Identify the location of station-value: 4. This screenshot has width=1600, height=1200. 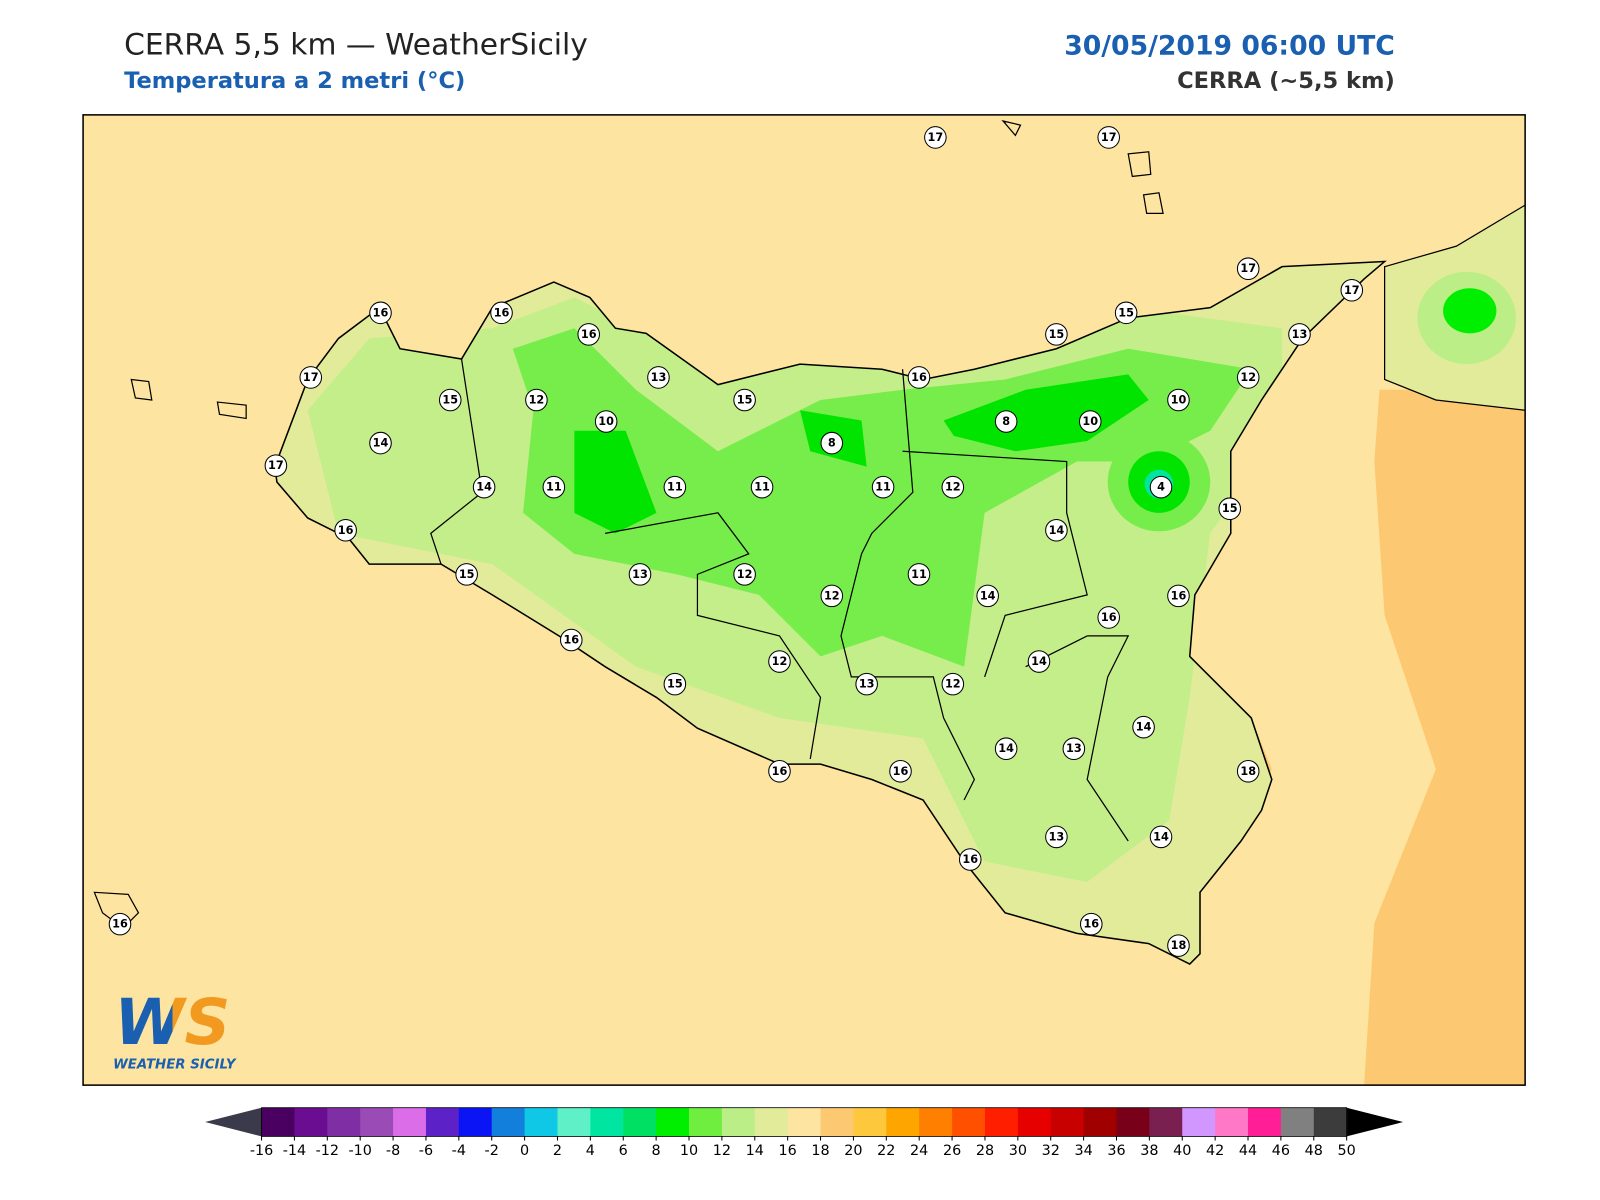
(1161, 487).